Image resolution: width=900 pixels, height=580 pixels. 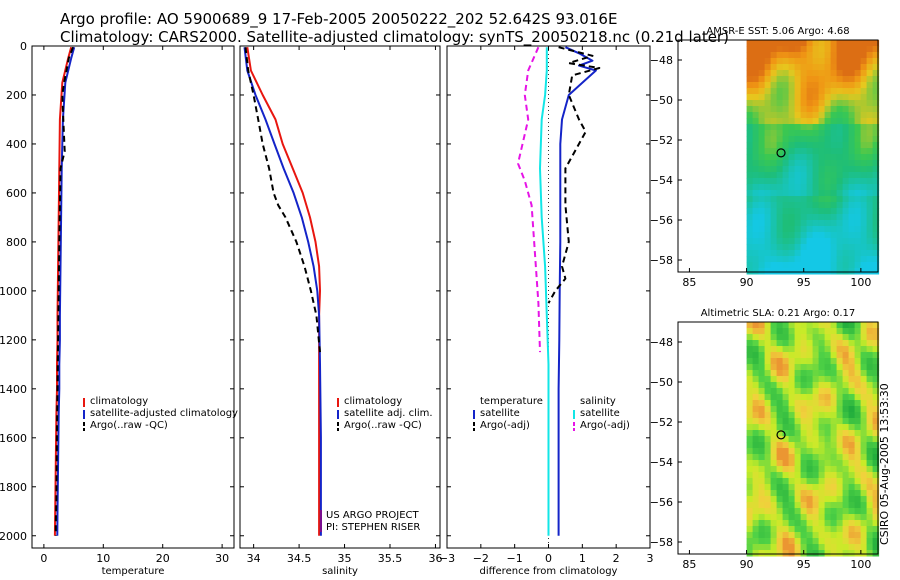 I want to click on project-annotation-0: US ARGO PROJECT, so click(x=373, y=515).